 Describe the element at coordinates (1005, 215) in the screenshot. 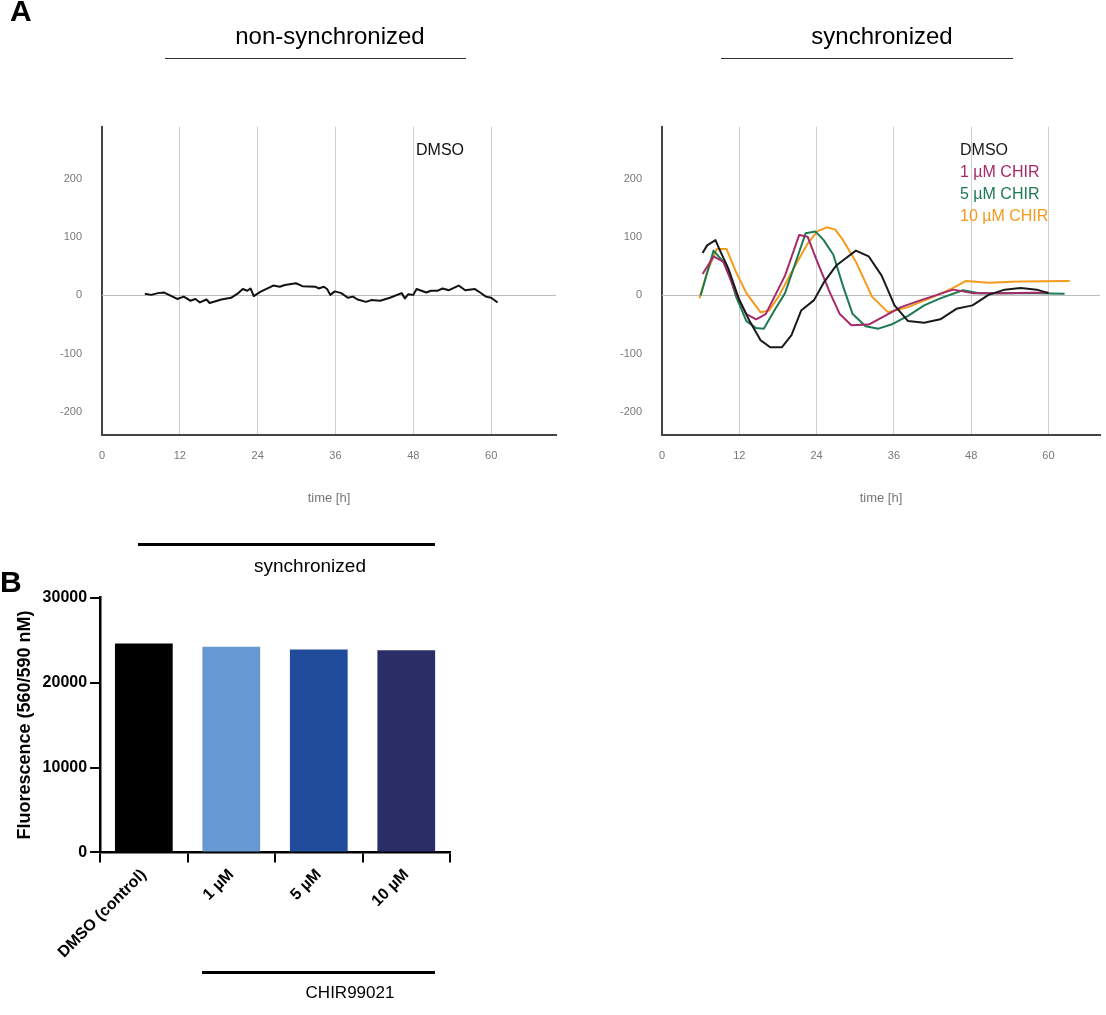

I see `text: 10 µM CHIR` at that location.